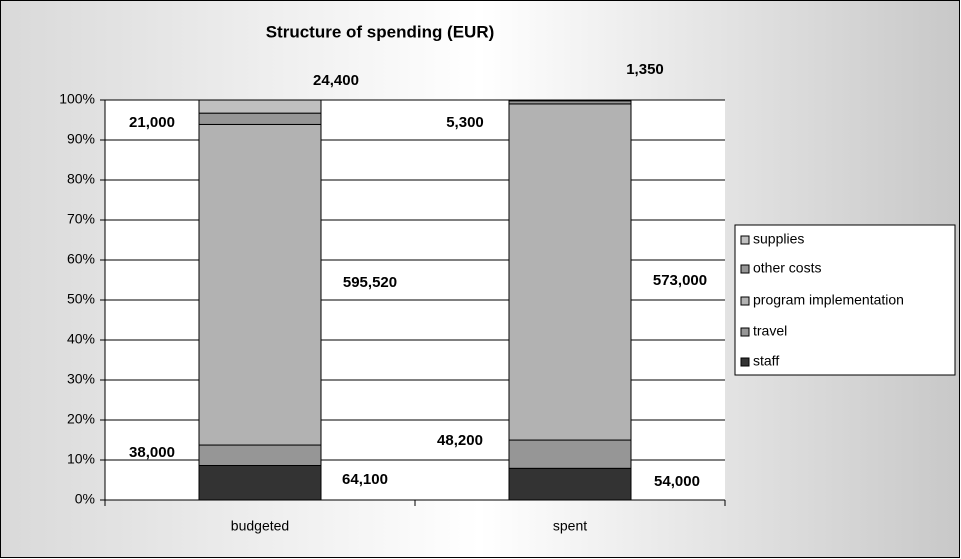 The width and height of the screenshot is (961, 559). Describe the element at coordinates (465, 122) in the screenshot. I see `data-label: 5,300` at that location.